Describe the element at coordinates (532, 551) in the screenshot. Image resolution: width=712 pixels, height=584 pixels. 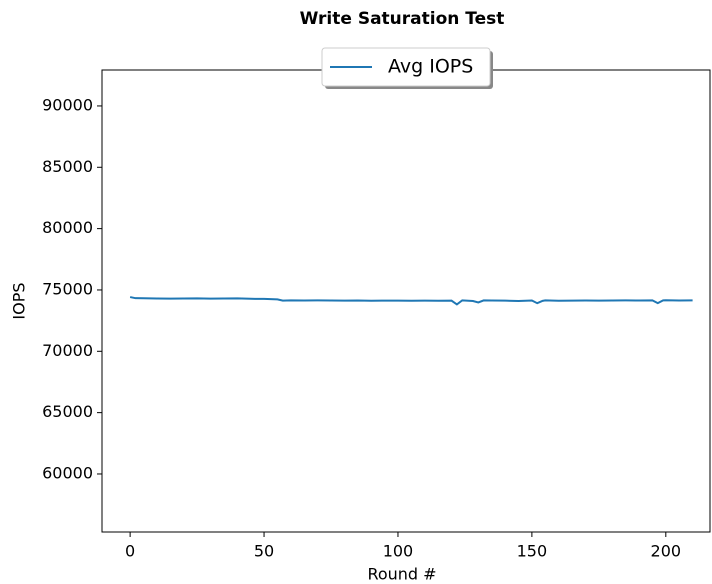
I see `x-tick-label: 150` at that location.